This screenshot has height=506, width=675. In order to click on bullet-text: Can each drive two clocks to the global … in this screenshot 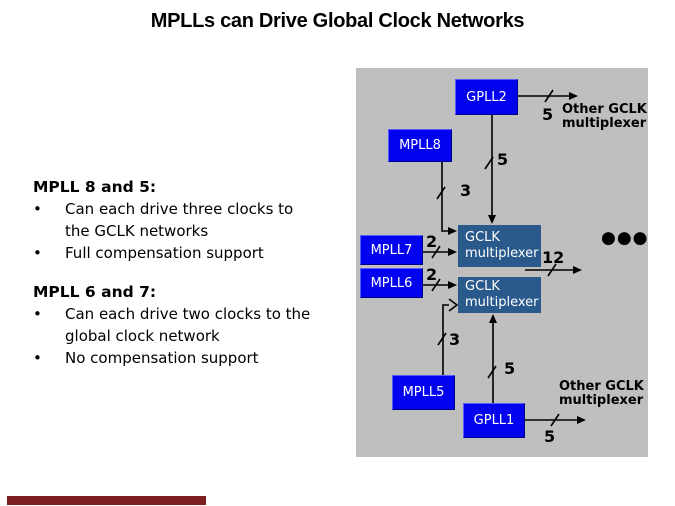, I will do `click(188, 325)`.